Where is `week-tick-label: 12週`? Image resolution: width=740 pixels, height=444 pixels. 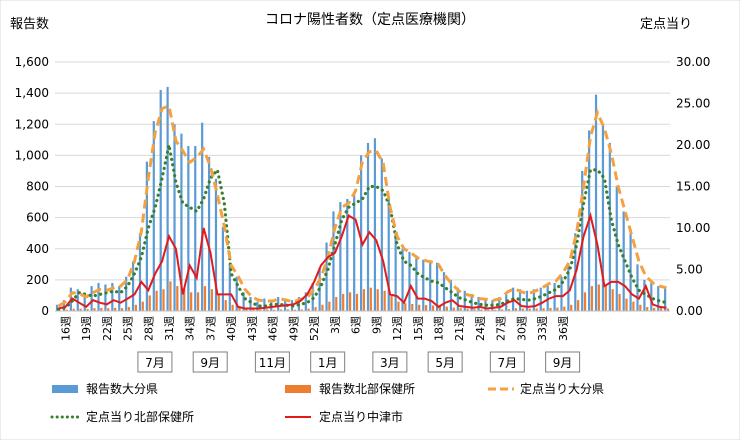 week-tick-label: 12週 is located at coordinates (397, 328).